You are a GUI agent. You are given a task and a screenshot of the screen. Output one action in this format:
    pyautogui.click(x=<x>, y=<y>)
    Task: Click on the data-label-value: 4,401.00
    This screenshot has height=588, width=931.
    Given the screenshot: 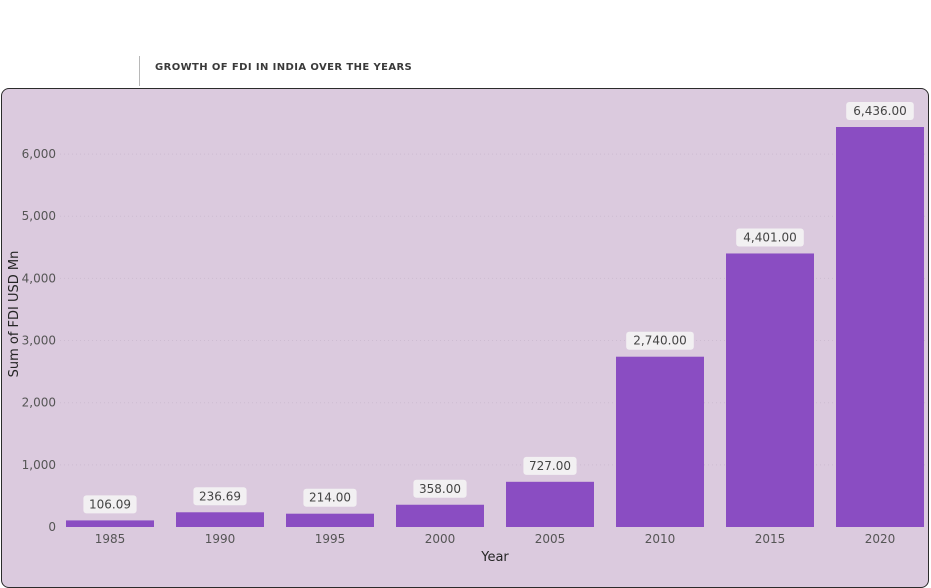 What is the action you would take?
    pyautogui.click(x=769, y=237)
    